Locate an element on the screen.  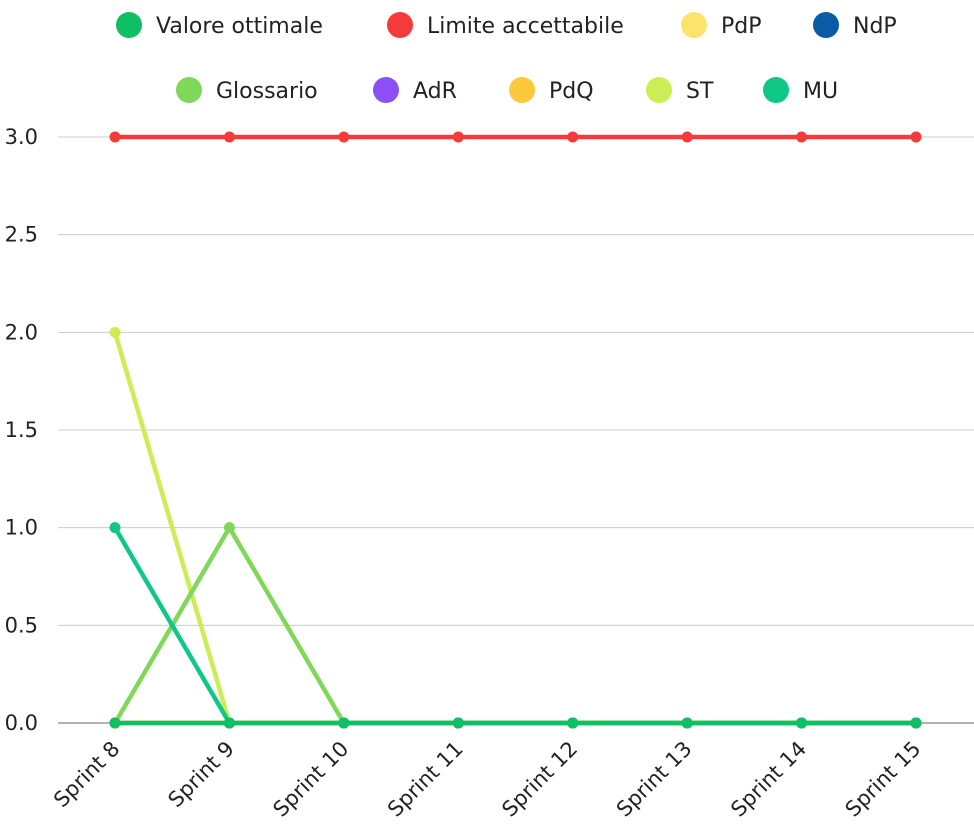
x-tick-label: Sprint 11 is located at coordinates (425, 779).